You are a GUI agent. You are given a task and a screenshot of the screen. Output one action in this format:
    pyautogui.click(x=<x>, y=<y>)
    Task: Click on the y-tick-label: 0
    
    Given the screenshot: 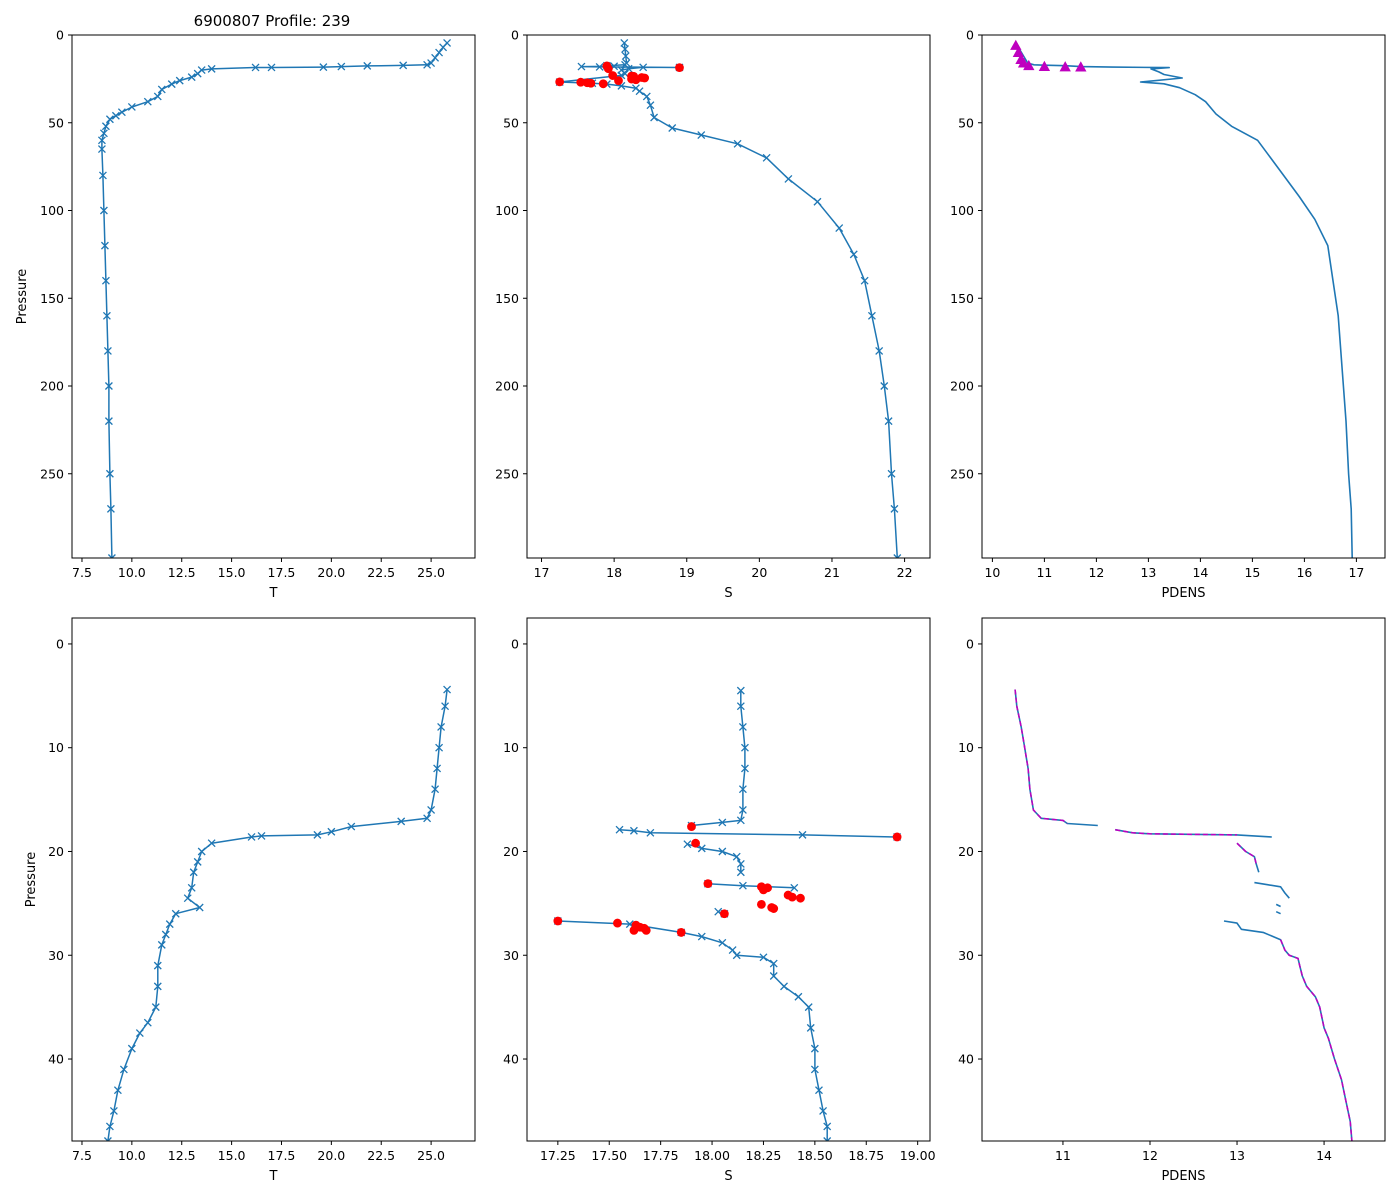 What is the action you would take?
    pyautogui.click(x=60, y=35)
    